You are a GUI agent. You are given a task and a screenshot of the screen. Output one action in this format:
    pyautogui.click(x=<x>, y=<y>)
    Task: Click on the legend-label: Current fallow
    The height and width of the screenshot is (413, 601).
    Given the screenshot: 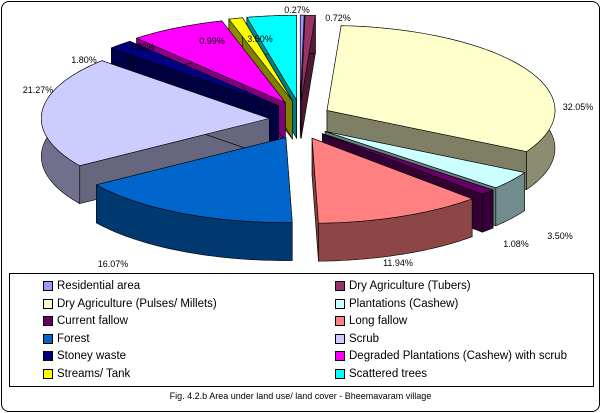 What is the action you would take?
    pyautogui.click(x=92, y=321)
    